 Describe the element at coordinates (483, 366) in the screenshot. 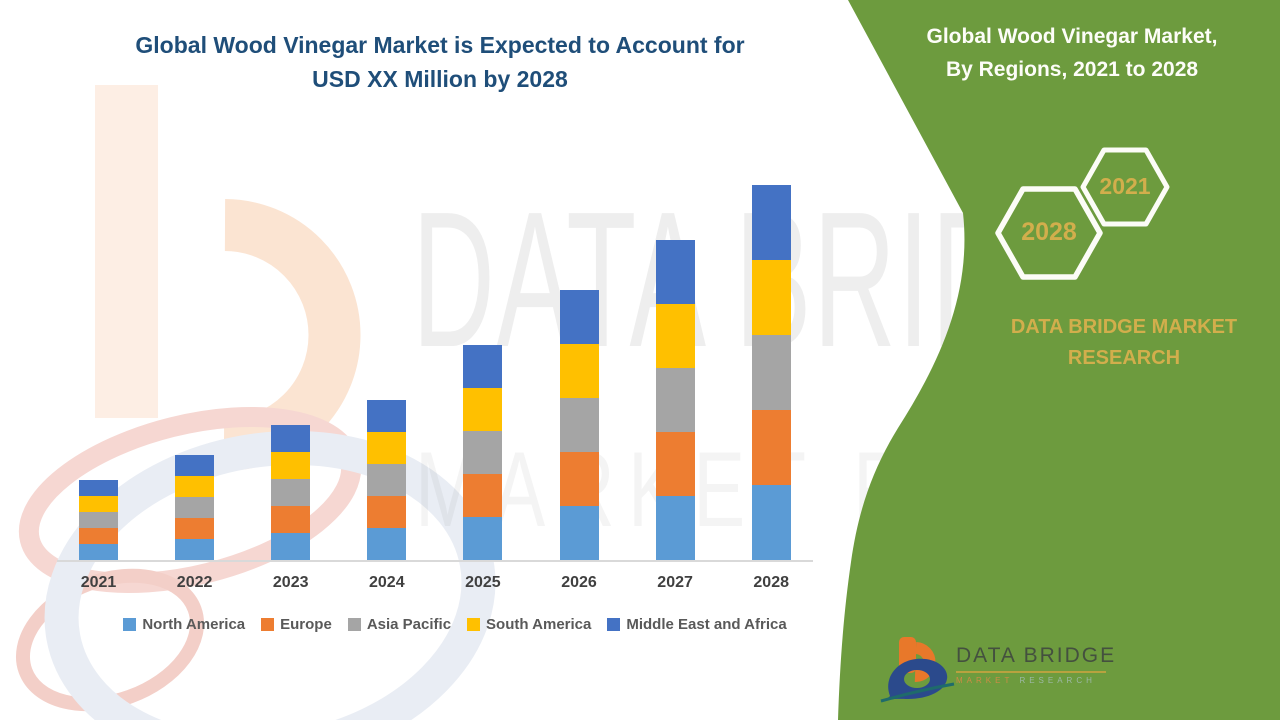

I see `bar-segment-2025-middle-east-and-africa` at that location.